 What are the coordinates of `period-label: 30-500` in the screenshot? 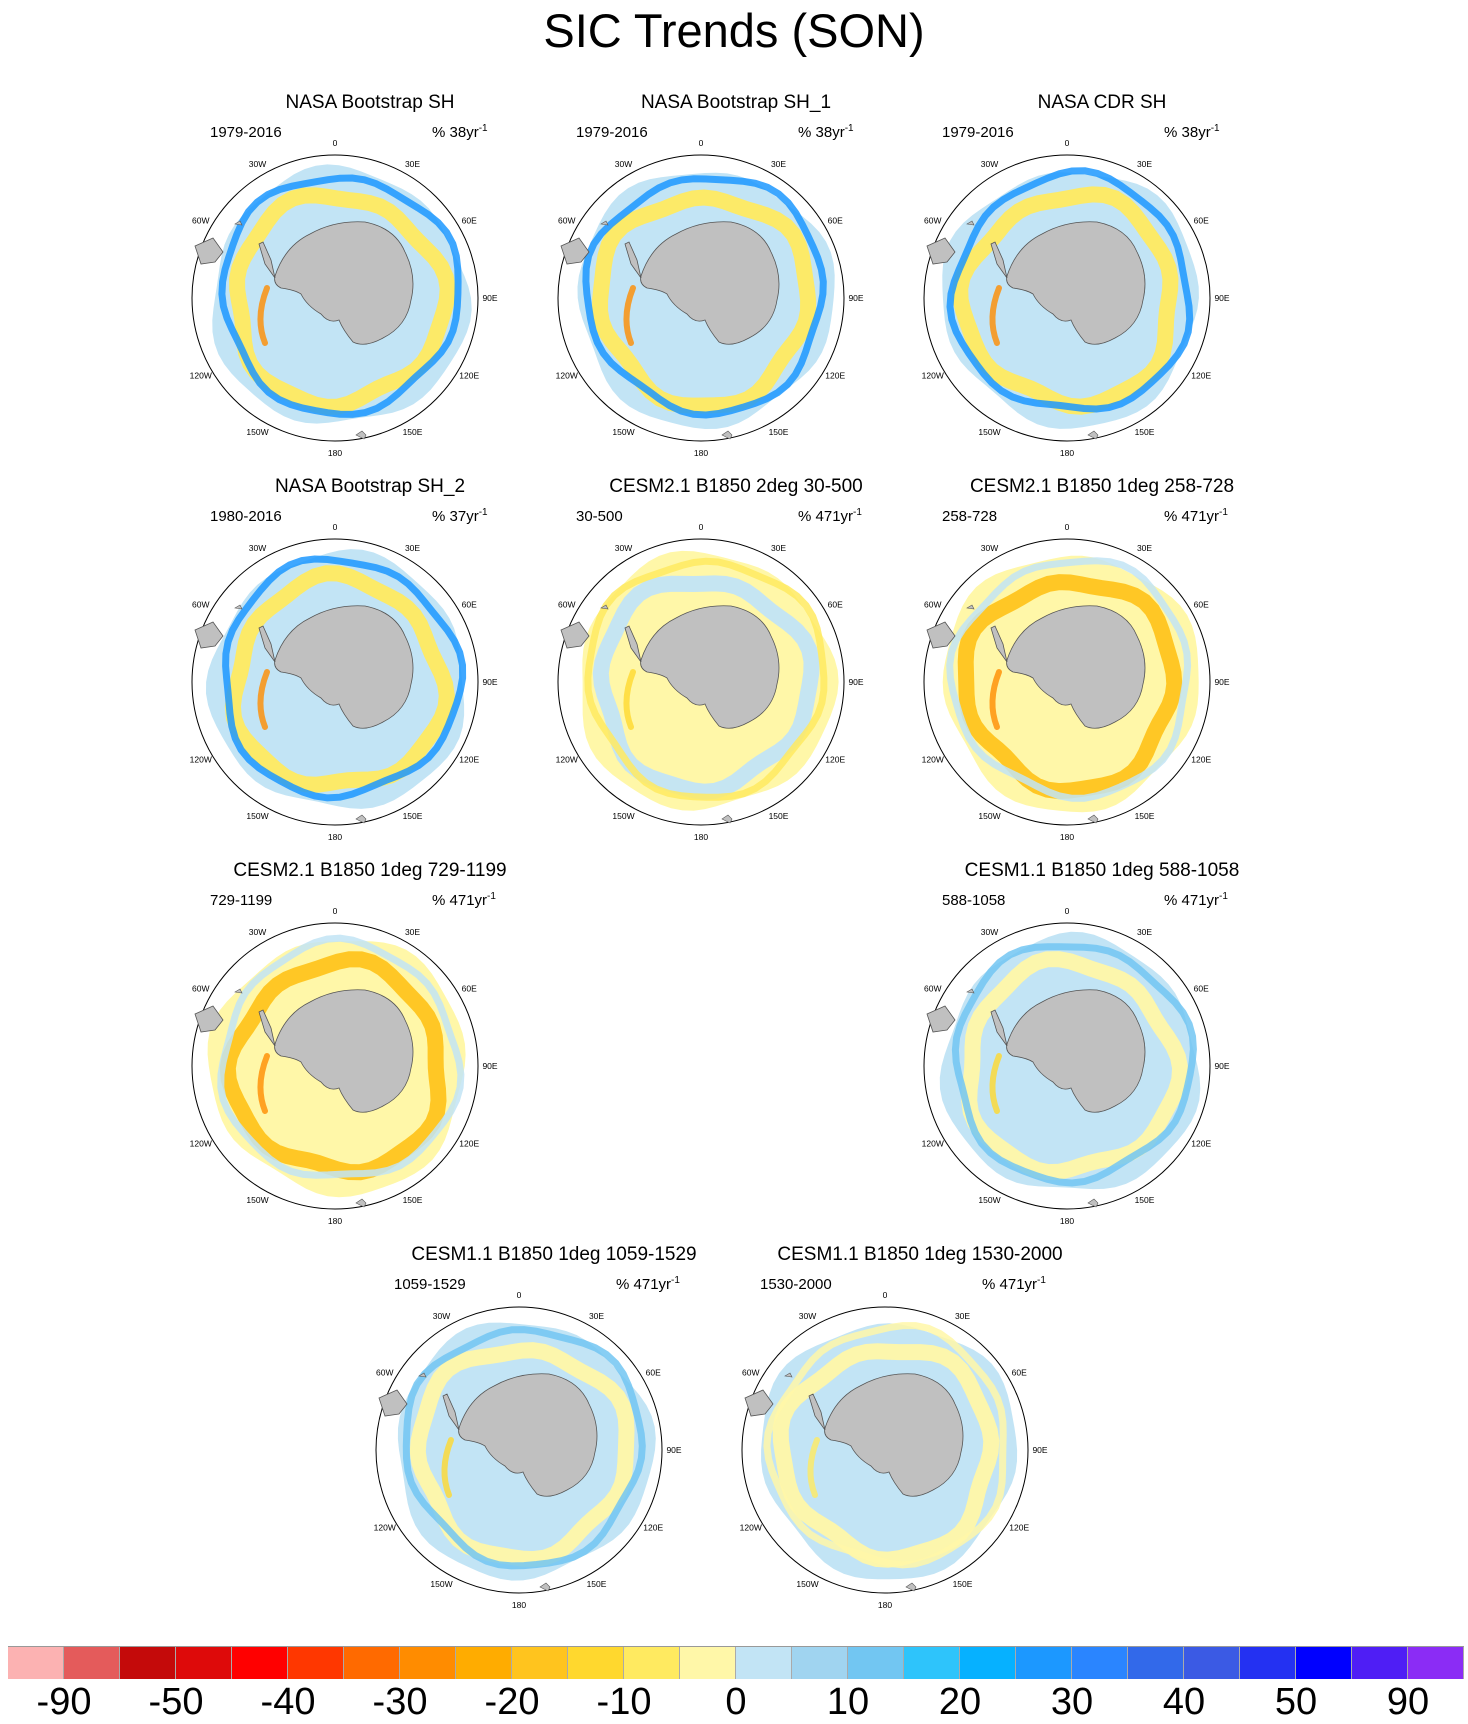 It's located at (599, 516).